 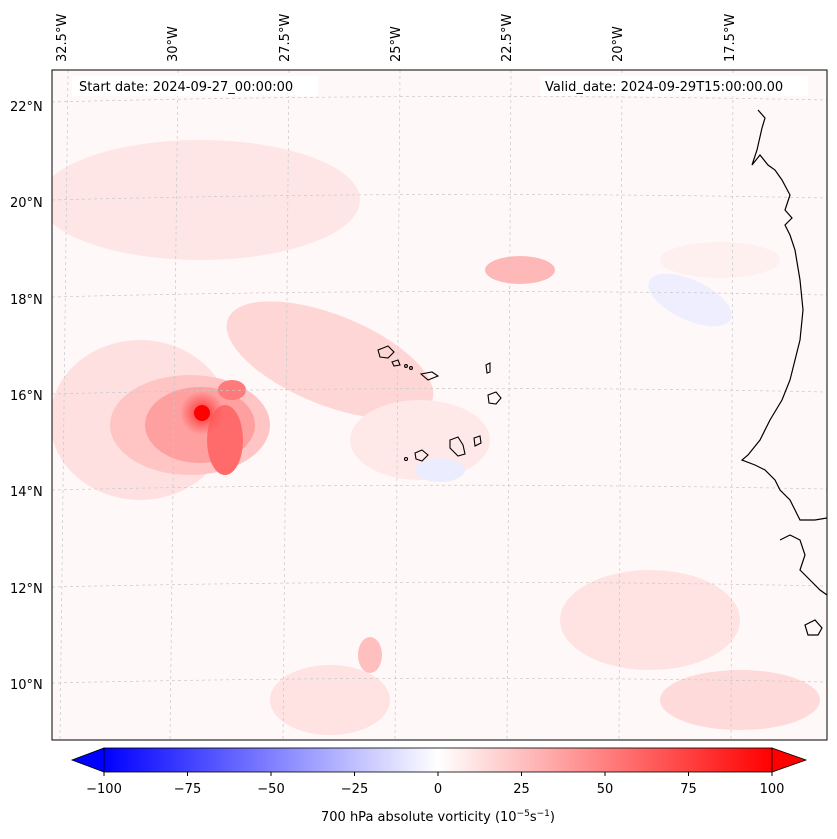 I want to click on lat-tick: 18°N, so click(x=26, y=300).